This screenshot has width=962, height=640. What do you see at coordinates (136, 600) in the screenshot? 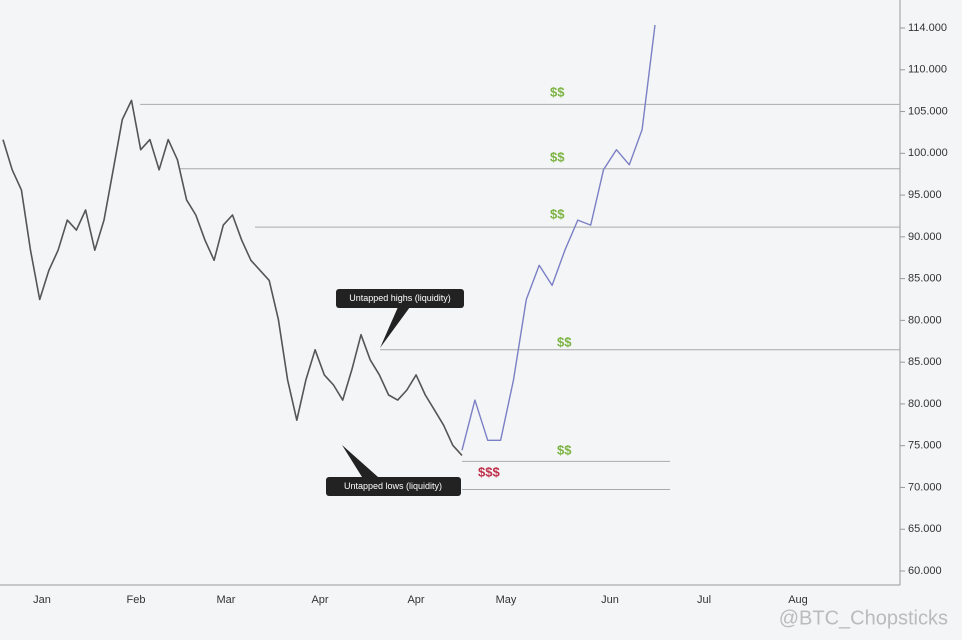
I see `x-tick-label: Feb` at bounding box center [136, 600].